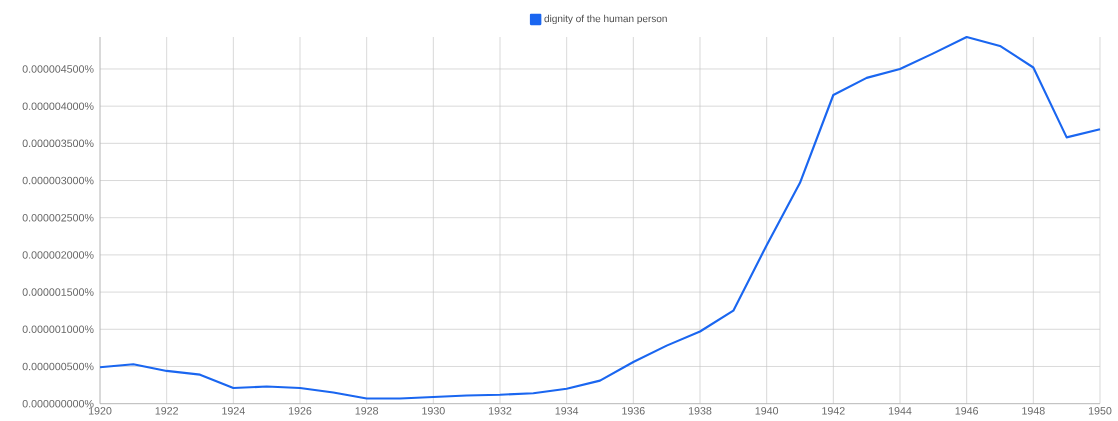  What do you see at coordinates (833, 411) in the screenshot?
I see `x-tick-label: 1942` at bounding box center [833, 411].